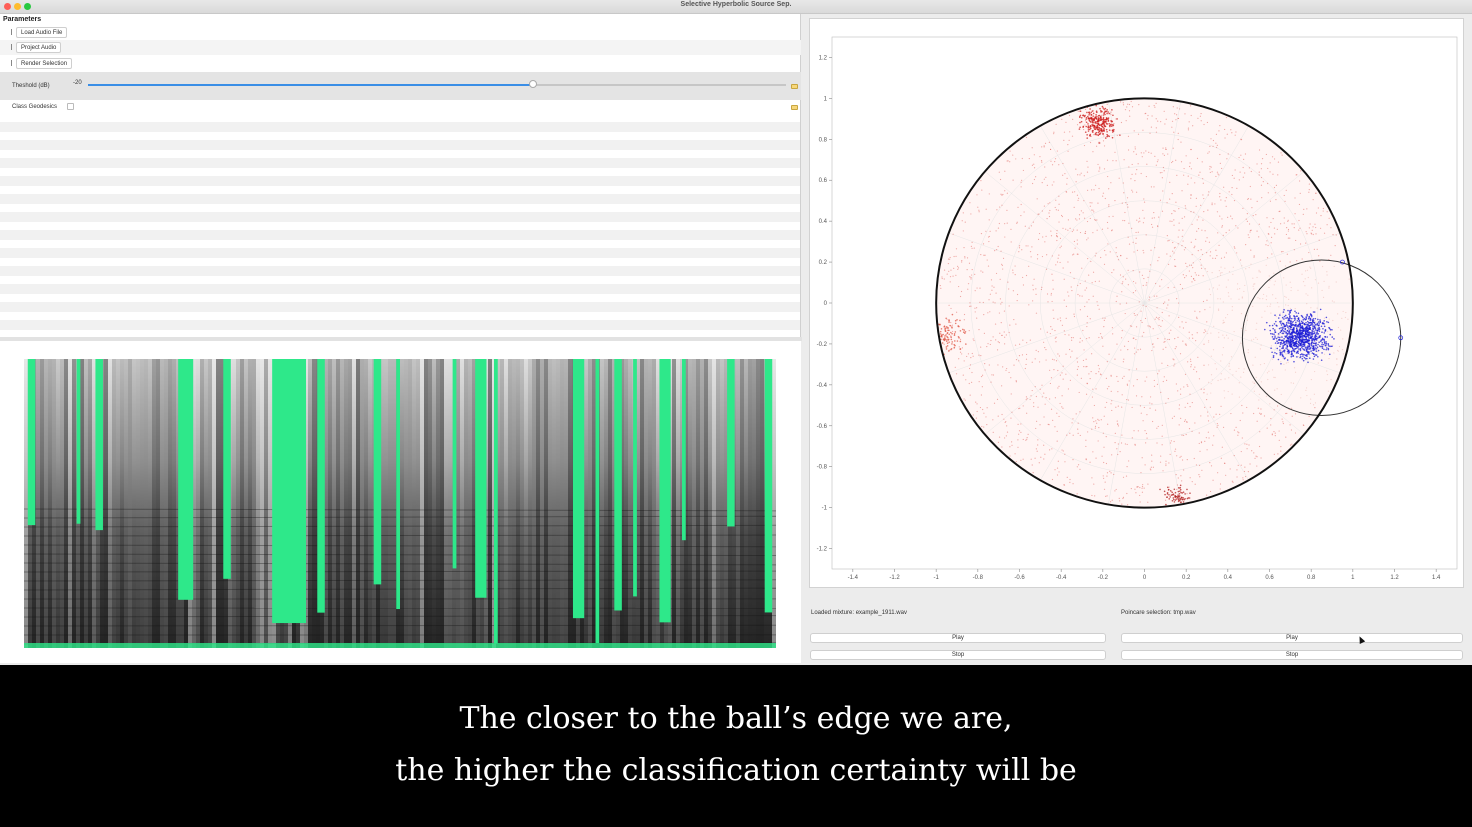 The width and height of the screenshot is (1472, 827). What do you see at coordinates (958, 638) in the screenshot?
I see `play-mixture-button: Play` at bounding box center [958, 638].